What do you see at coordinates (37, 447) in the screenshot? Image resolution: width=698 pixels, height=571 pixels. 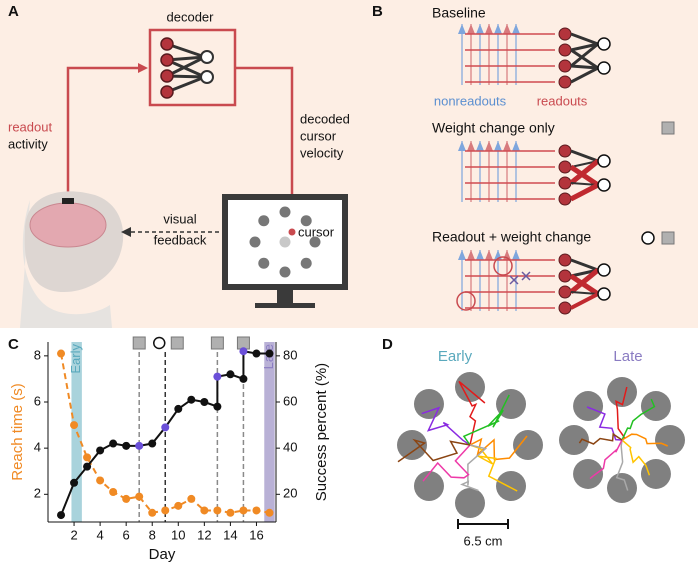 I see `y-tick-label: 4` at bounding box center [37, 447].